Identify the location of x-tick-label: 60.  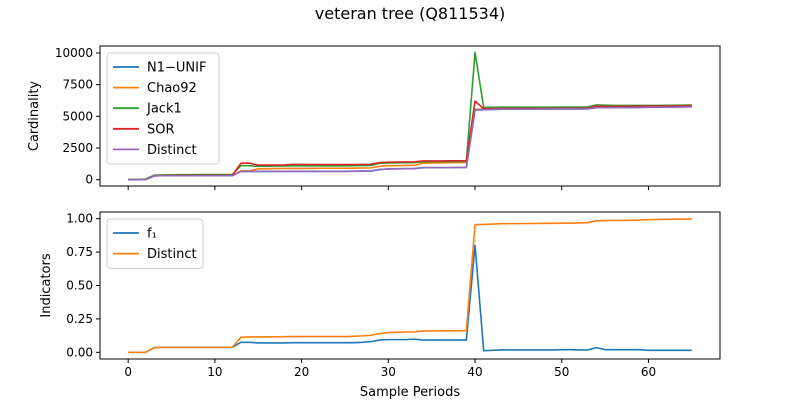
(648, 372).